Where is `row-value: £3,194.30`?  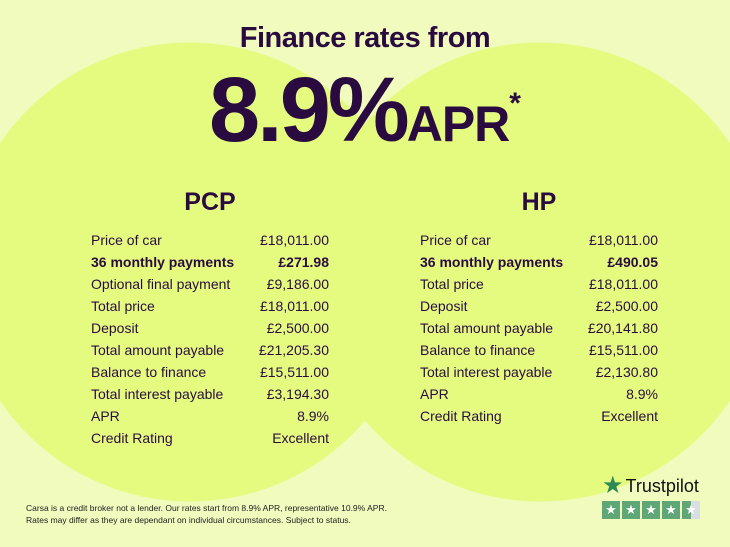 row-value: £3,194.30 is located at coordinates (297, 394).